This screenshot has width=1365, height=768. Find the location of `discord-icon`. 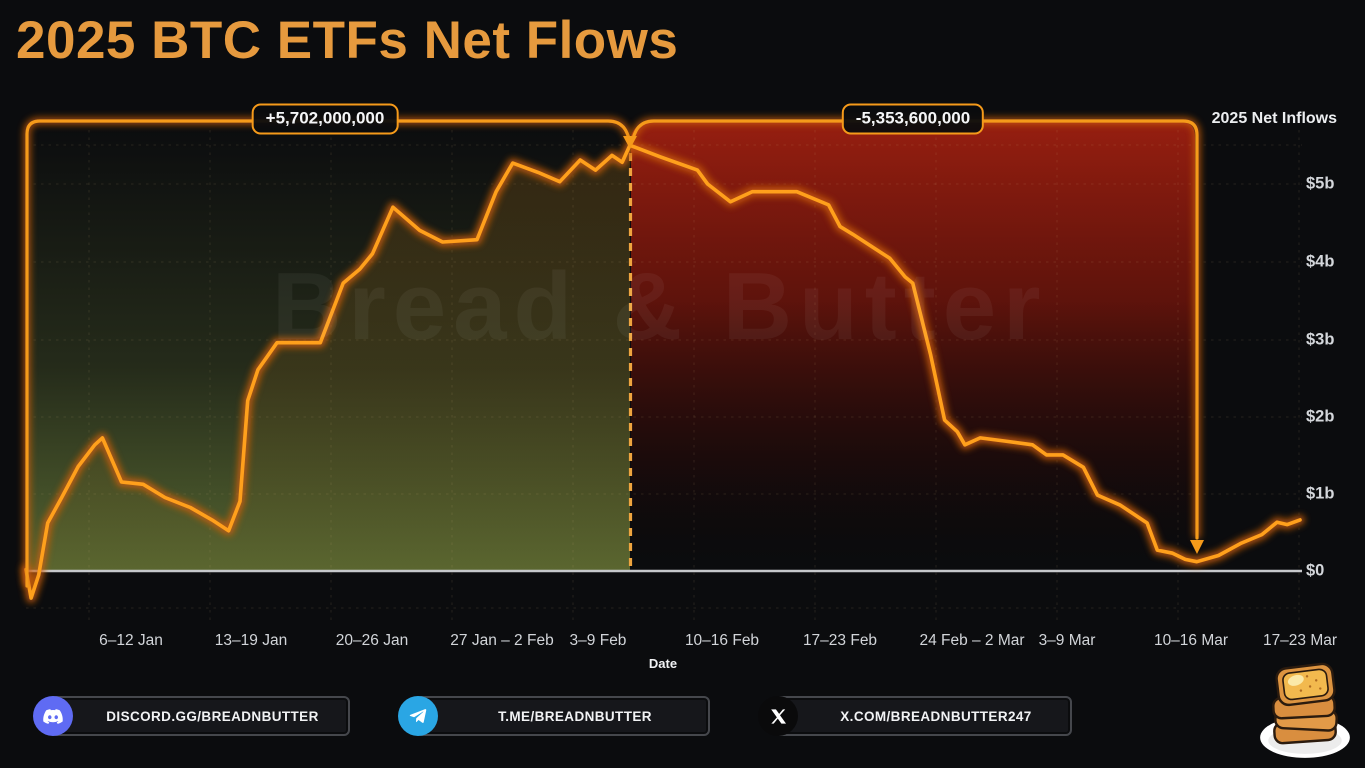

discord-icon is located at coordinates (53, 716).